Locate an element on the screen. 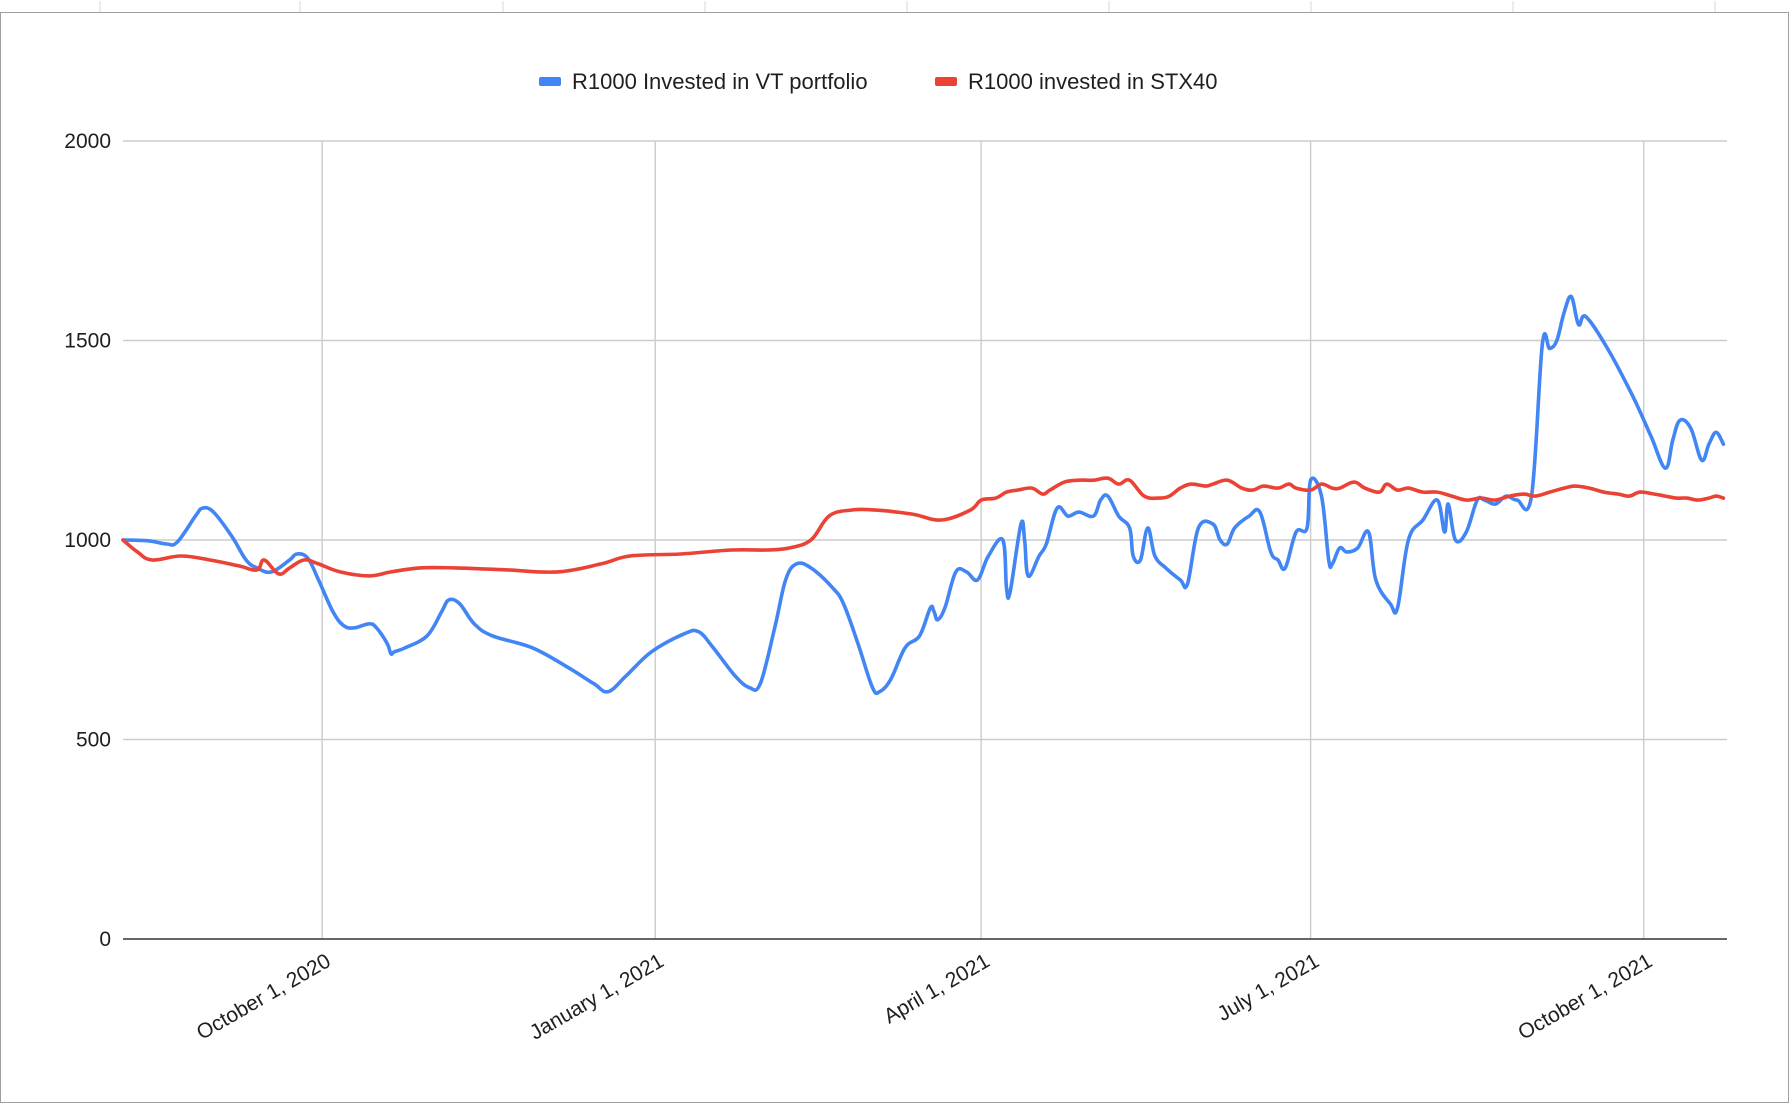 The image size is (1790, 1104). x-tick-label: July 1, 2021 is located at coordinates (1269, 987).